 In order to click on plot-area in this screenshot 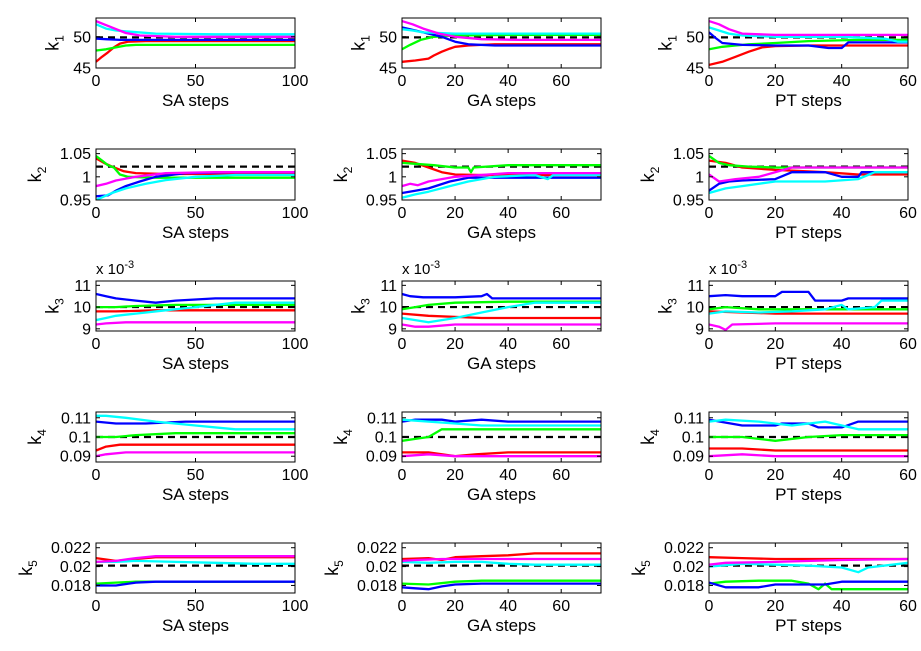, I will do `click(501, 43)`.